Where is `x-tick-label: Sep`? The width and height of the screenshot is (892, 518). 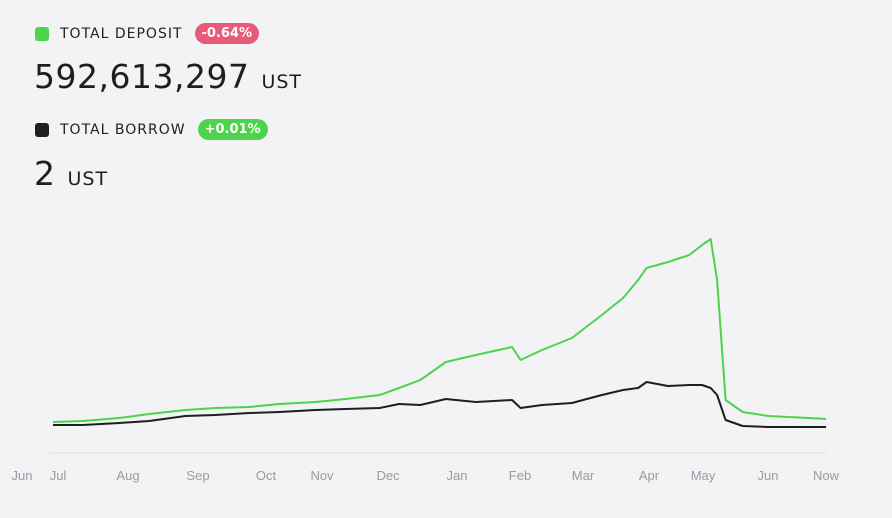 x-tick-label: Sep is located at coordinates (197, 475).